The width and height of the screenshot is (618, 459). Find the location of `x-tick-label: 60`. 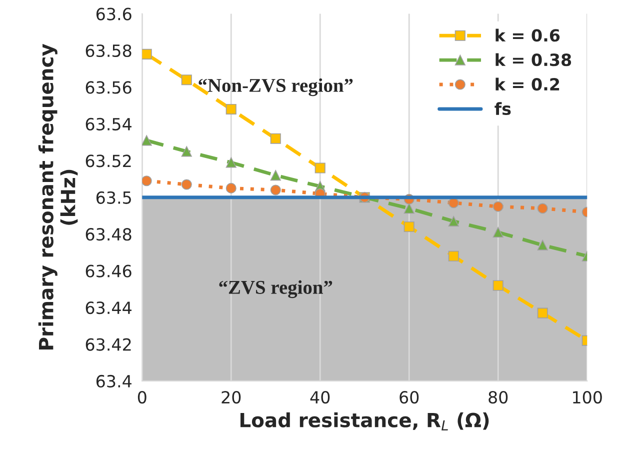

x-tick-label: 60 is located at coordinates (409, 397).